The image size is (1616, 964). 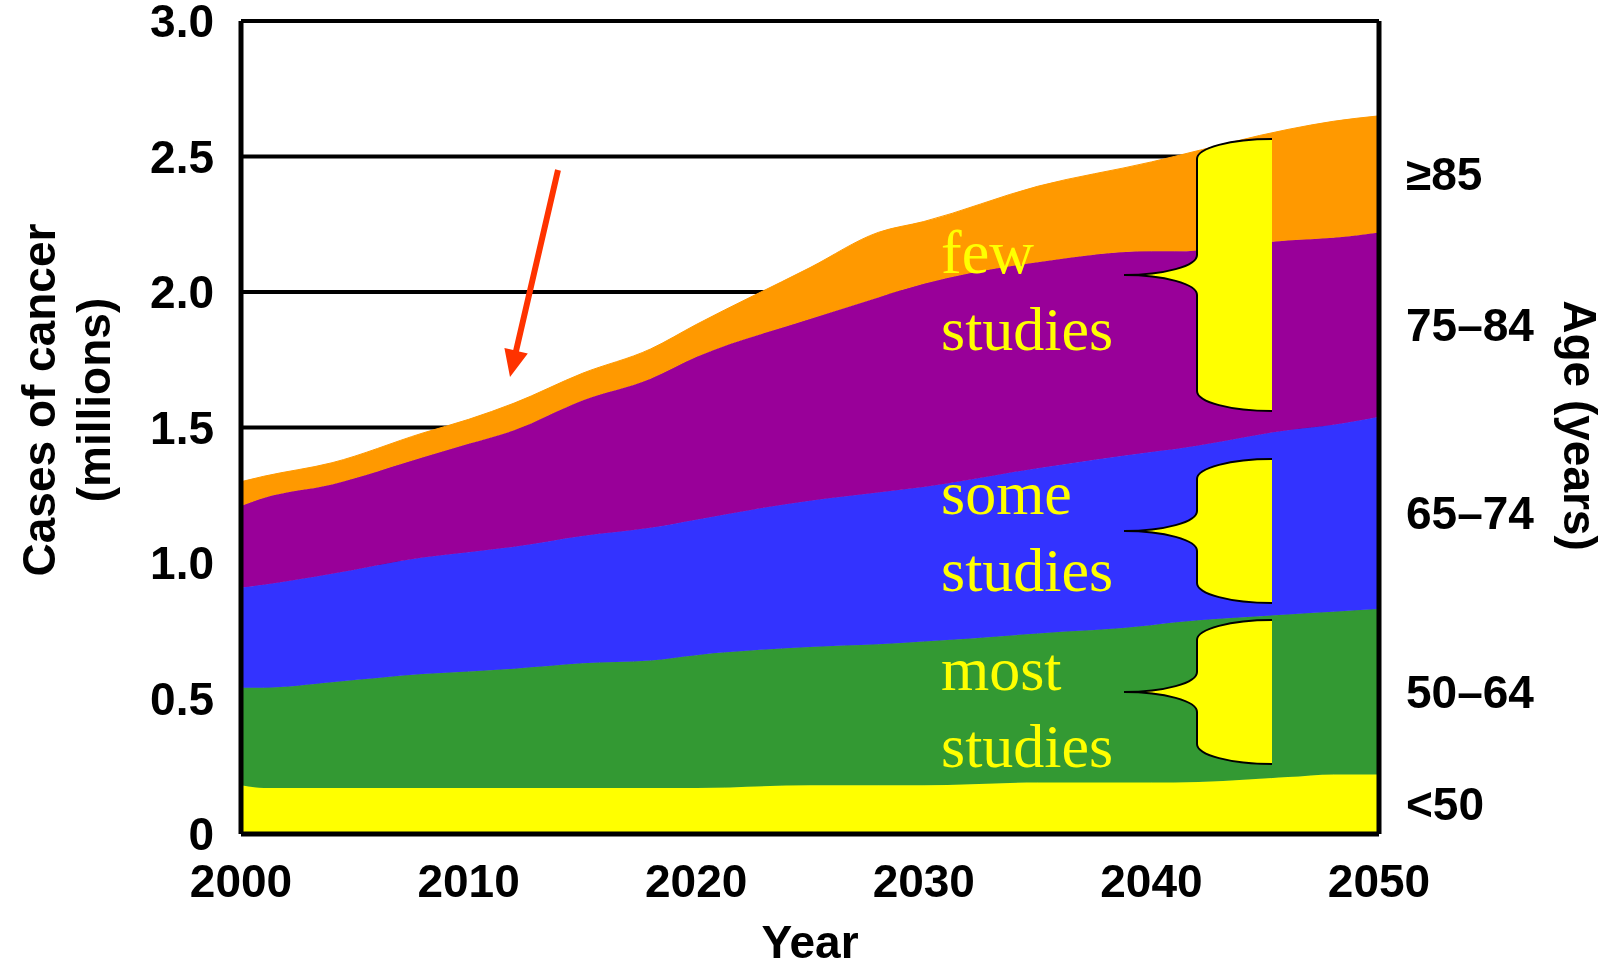 What do you see at coordinates (1027, 291) in the screenshot?
I see `annotation: few studies` at bounding box center [1027, 291].